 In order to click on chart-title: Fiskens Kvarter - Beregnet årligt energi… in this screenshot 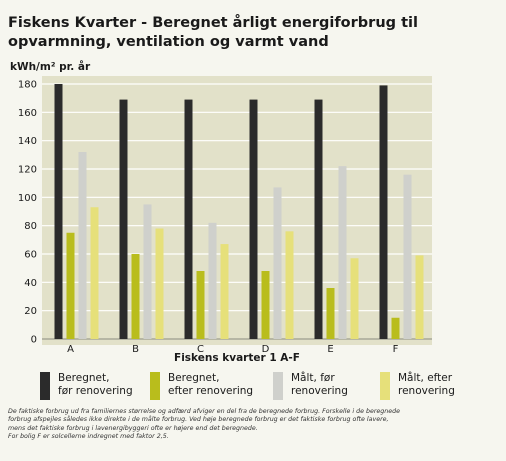, I will do `click(213, 32)`.